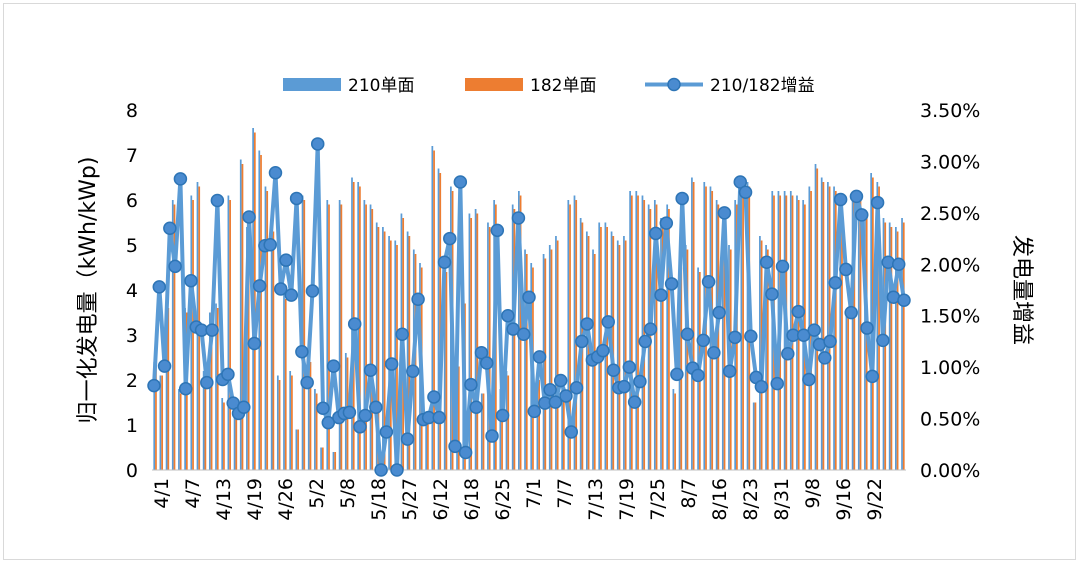  I want to click on y-right-tick-label: 2.00%, so click(950, 265).